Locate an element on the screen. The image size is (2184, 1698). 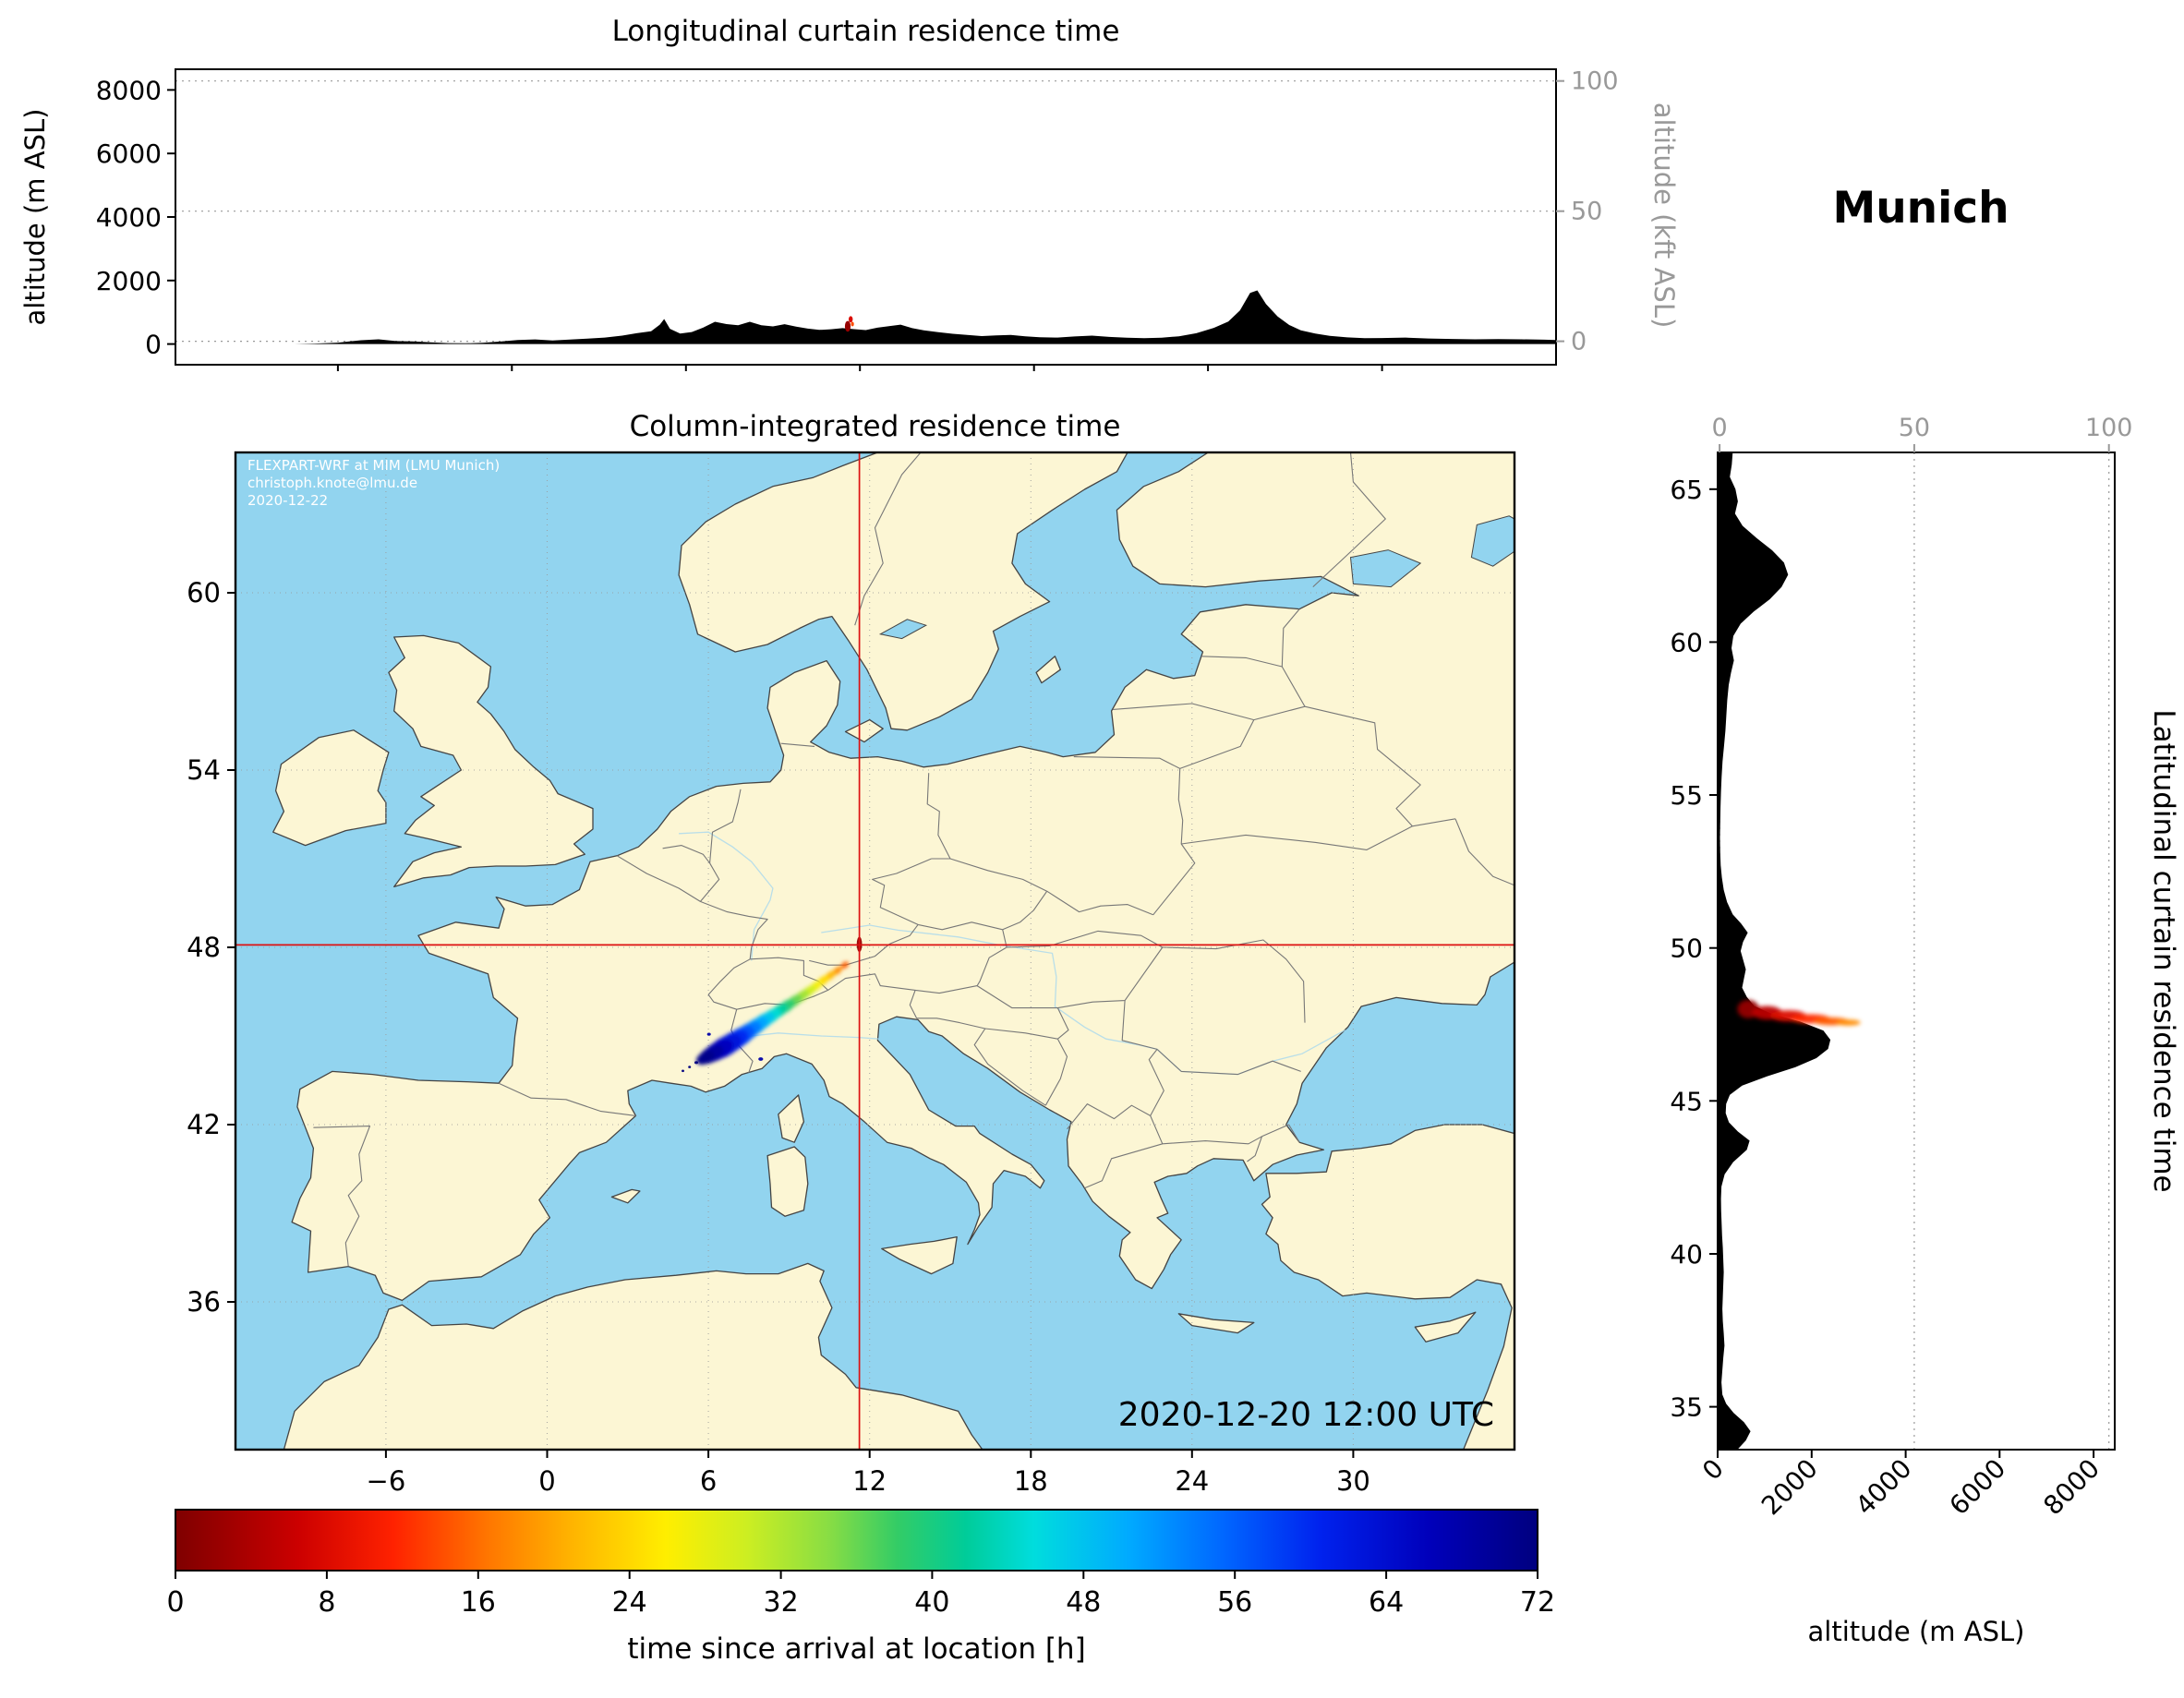
svg-text: 56 is located at coordinates (1234, 1602).